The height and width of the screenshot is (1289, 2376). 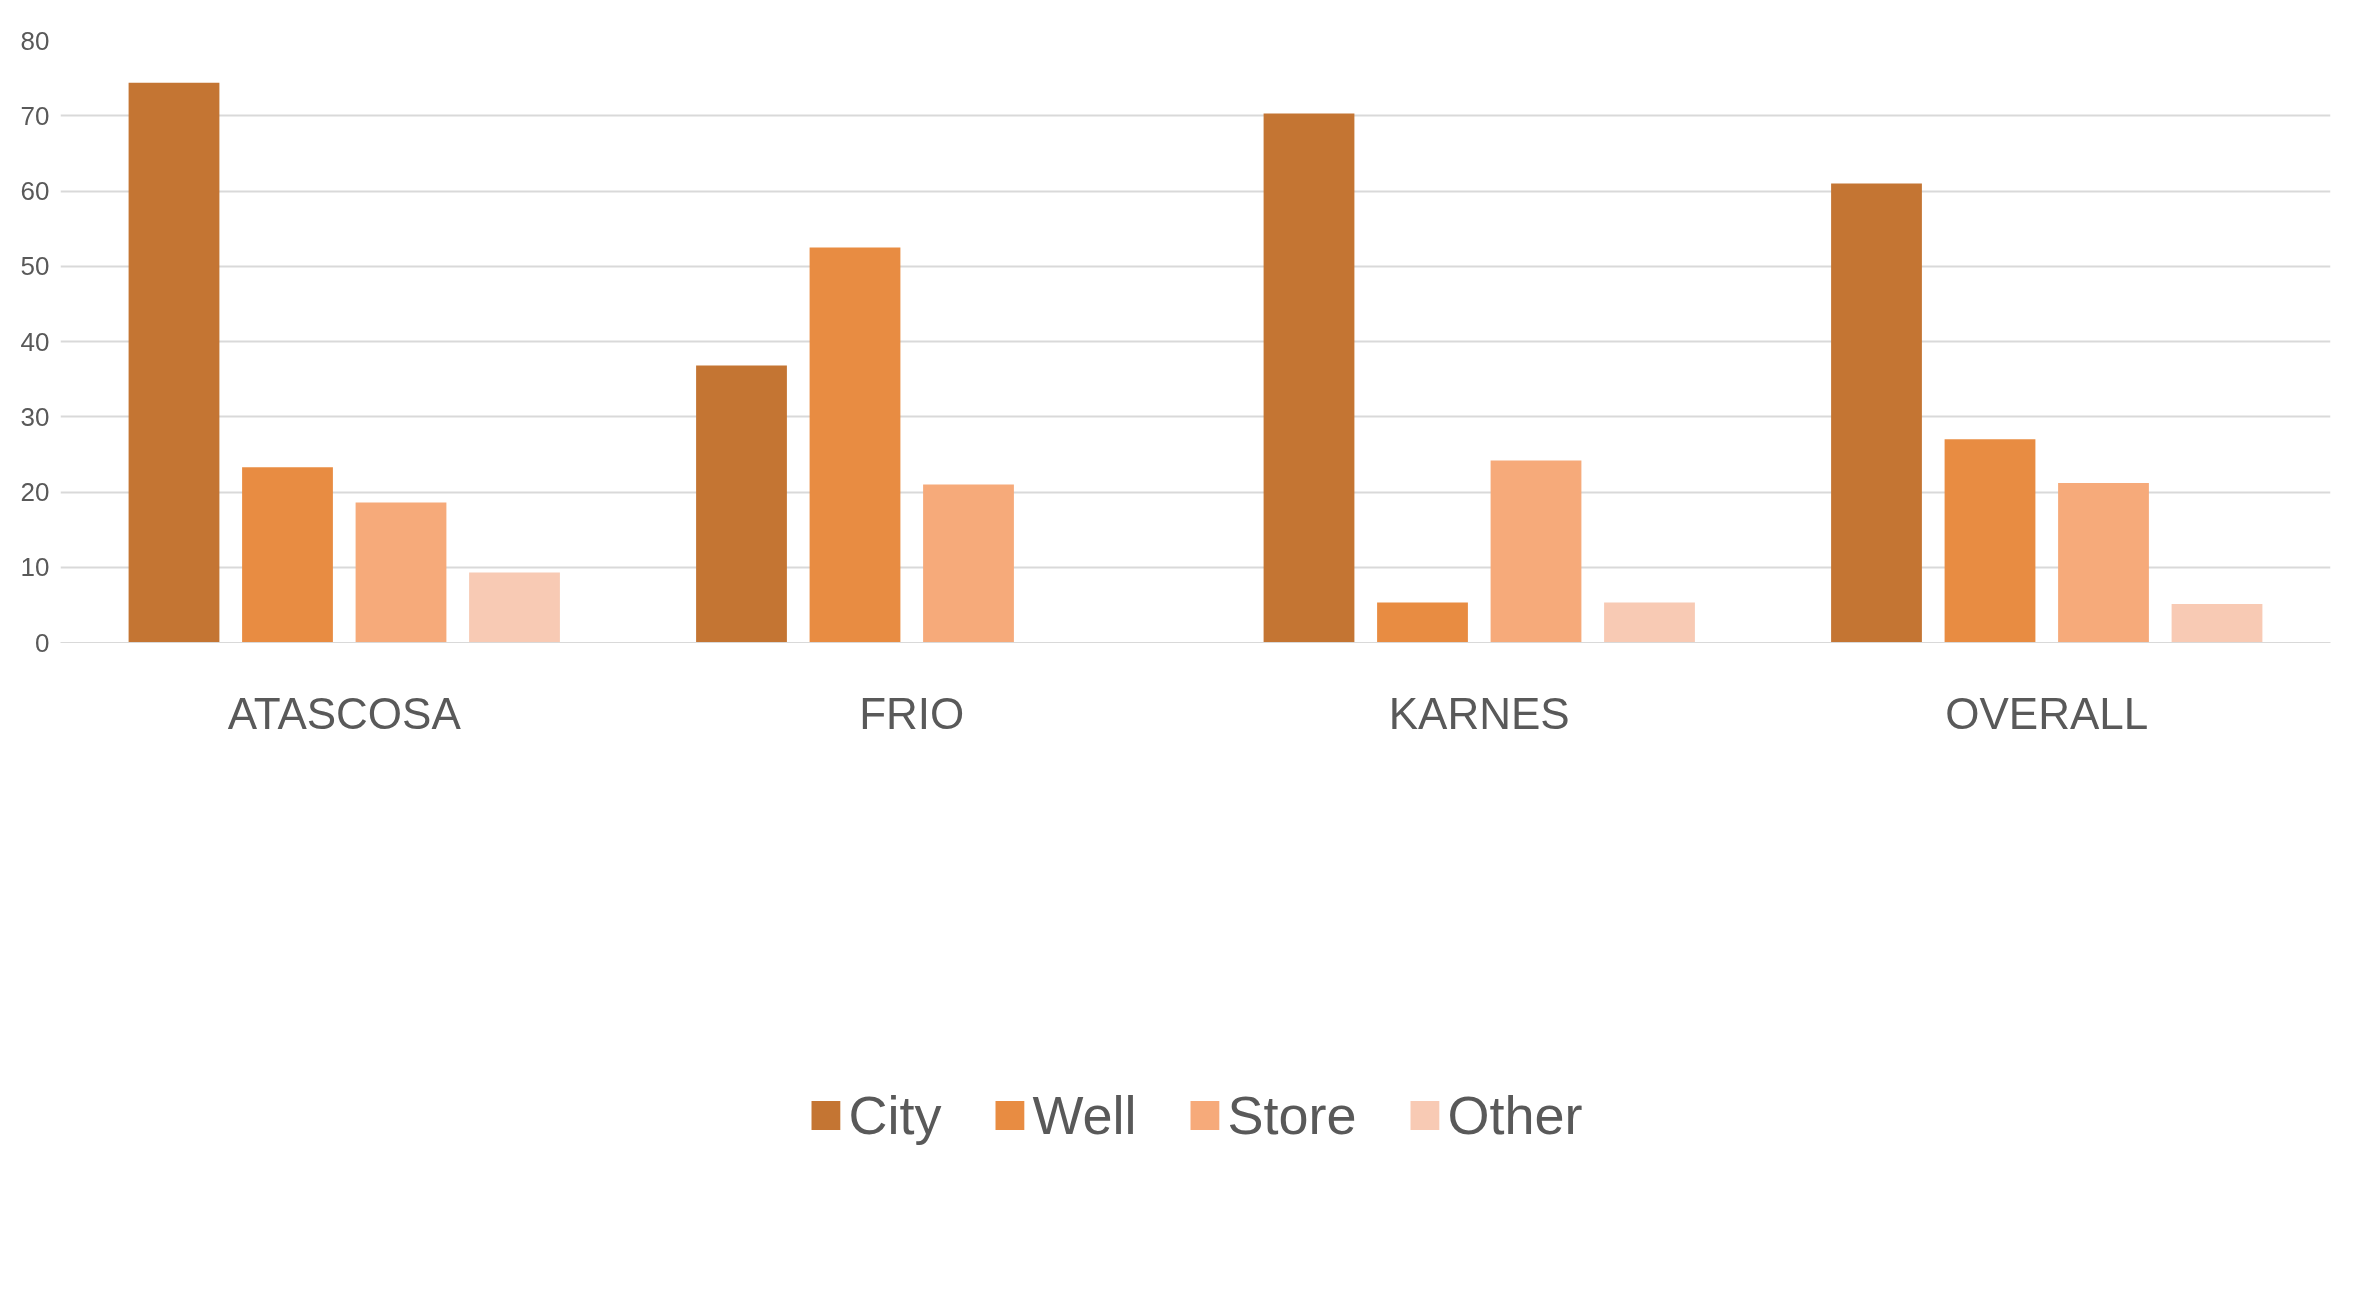 What do you see at coordinates (35, 492) in the screenshot?
I see `y-tick-label: 20` at bounding box center [35, 492].